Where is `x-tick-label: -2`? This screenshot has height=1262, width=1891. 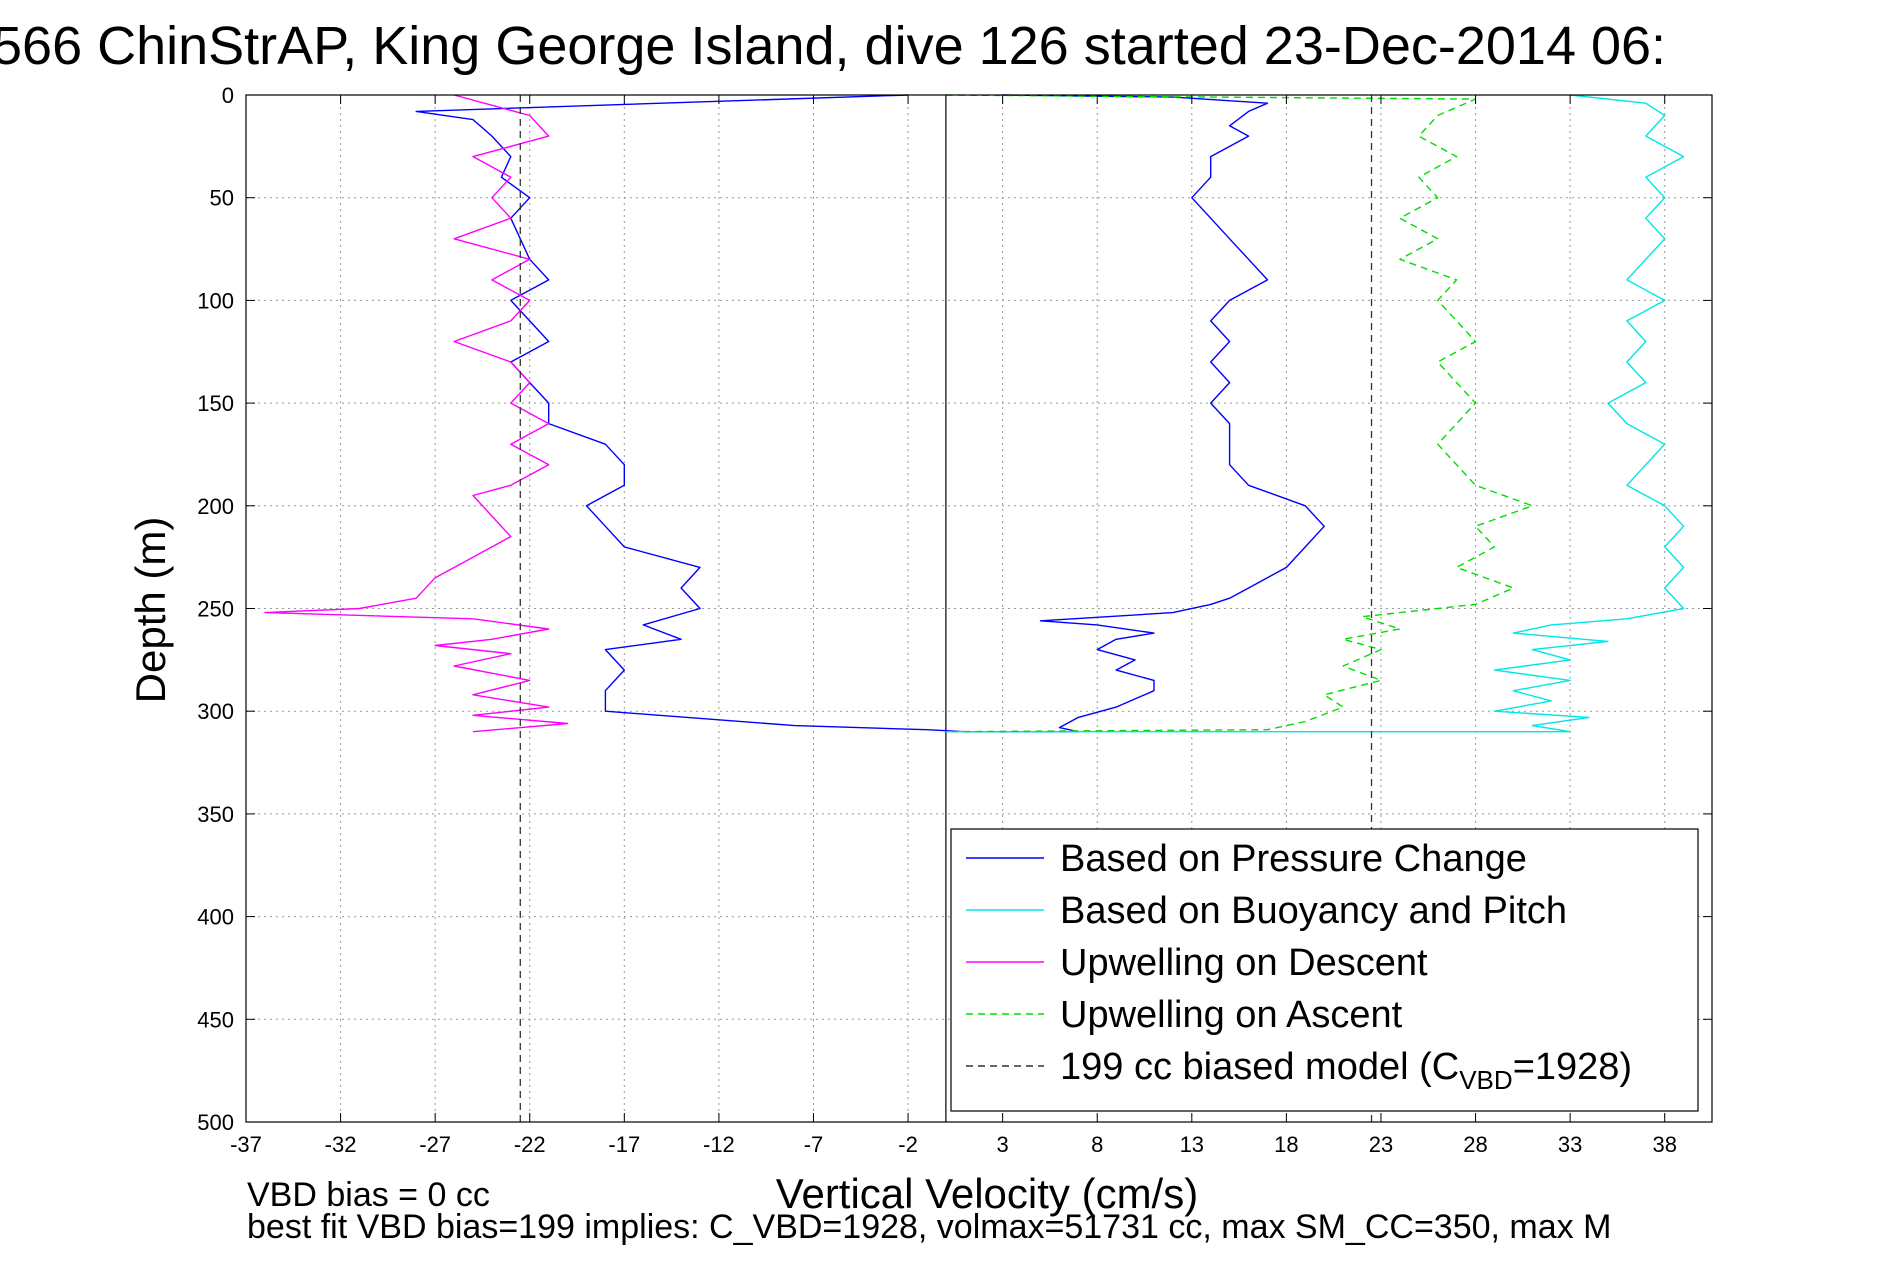
x-tick-label: -2 is located at coordinates (908, 1144).